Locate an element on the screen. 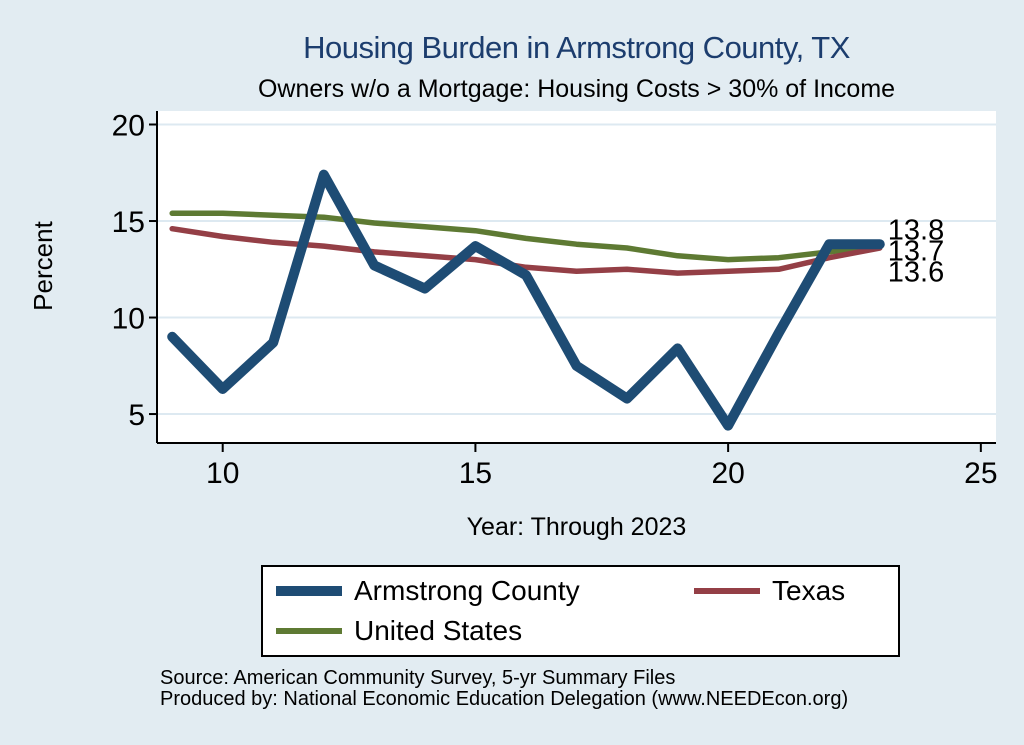 The height and width of the screenshot is (745, 1024). end-value-label-united-states: 13.7 is located at coordinates (916, 252).